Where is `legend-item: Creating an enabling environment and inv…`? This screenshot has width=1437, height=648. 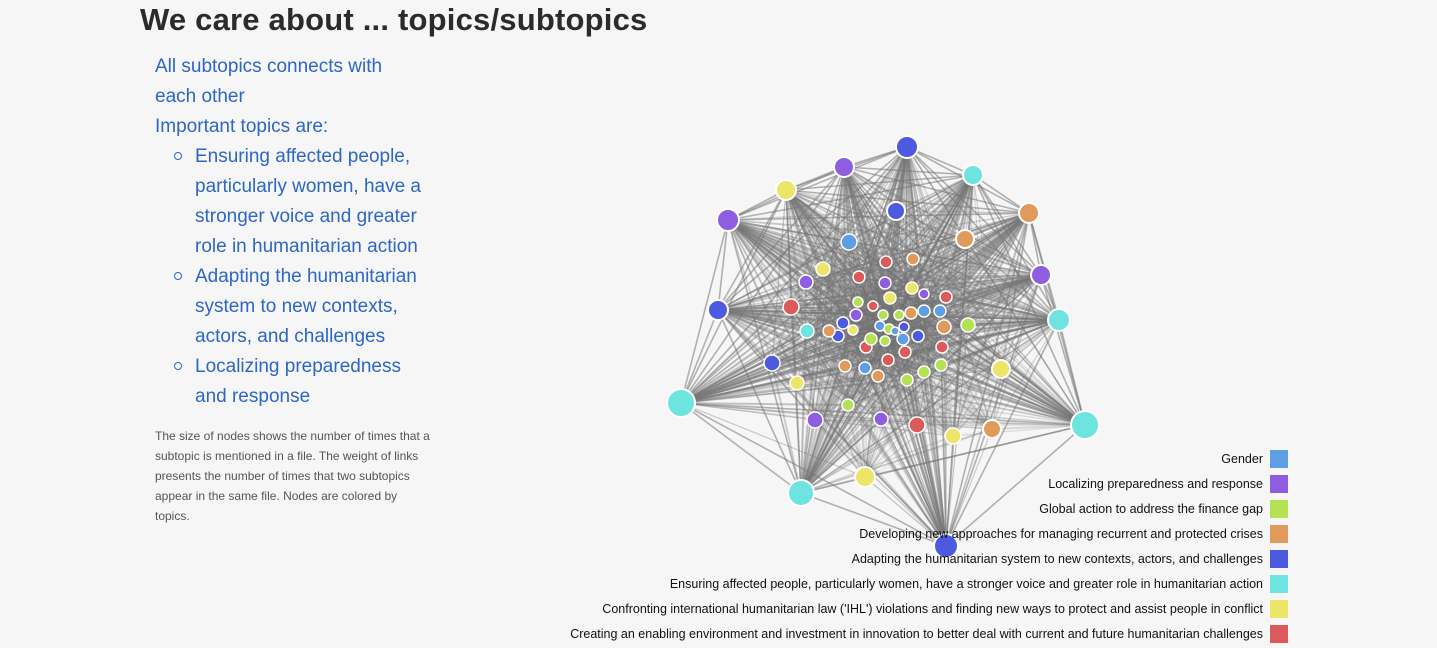
legend-item: Creating an enabling environment and inv… is located at coordinates (929, 633).